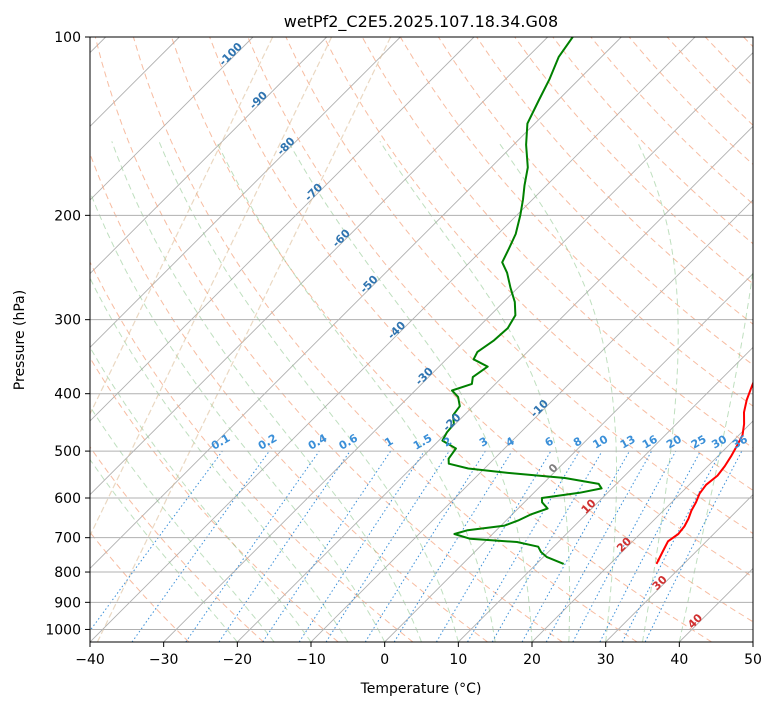 This screenshot has width=775, height=708. Describe the element at coordinates (753, 660) in the screenshot. I see `x-tick-label: 50` at that location.